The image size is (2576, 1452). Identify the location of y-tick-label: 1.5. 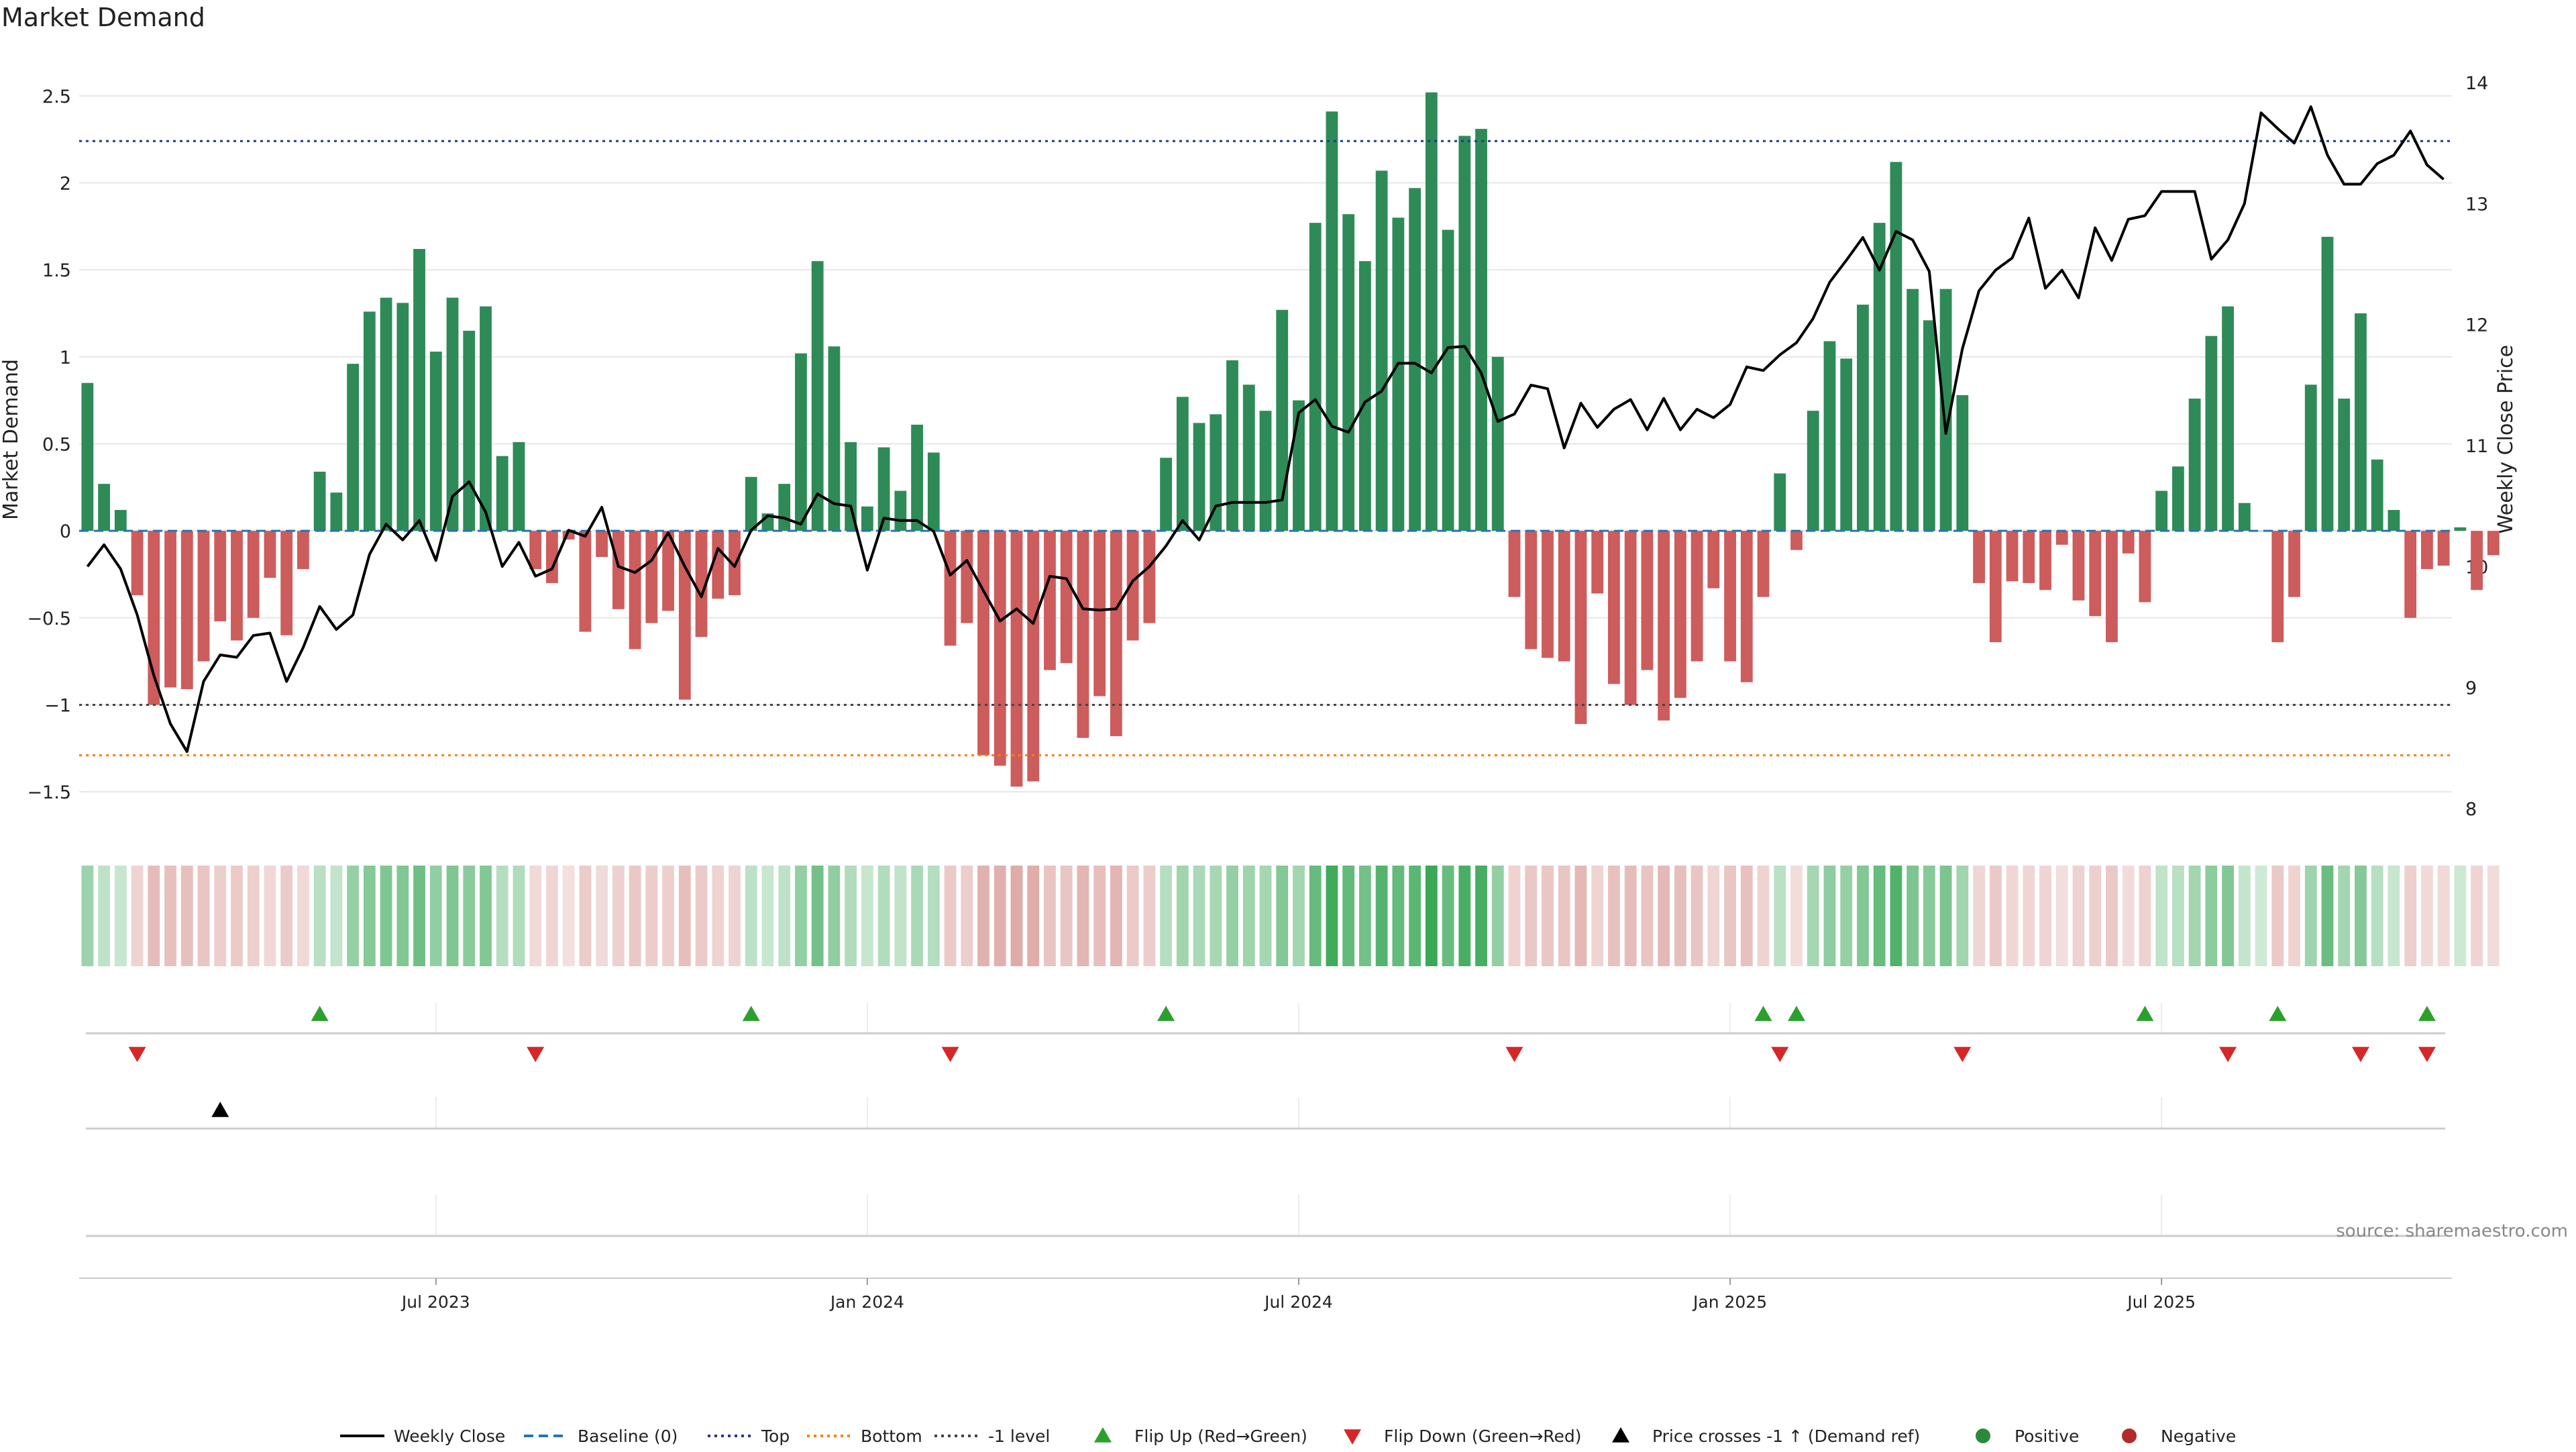
(56, 270).